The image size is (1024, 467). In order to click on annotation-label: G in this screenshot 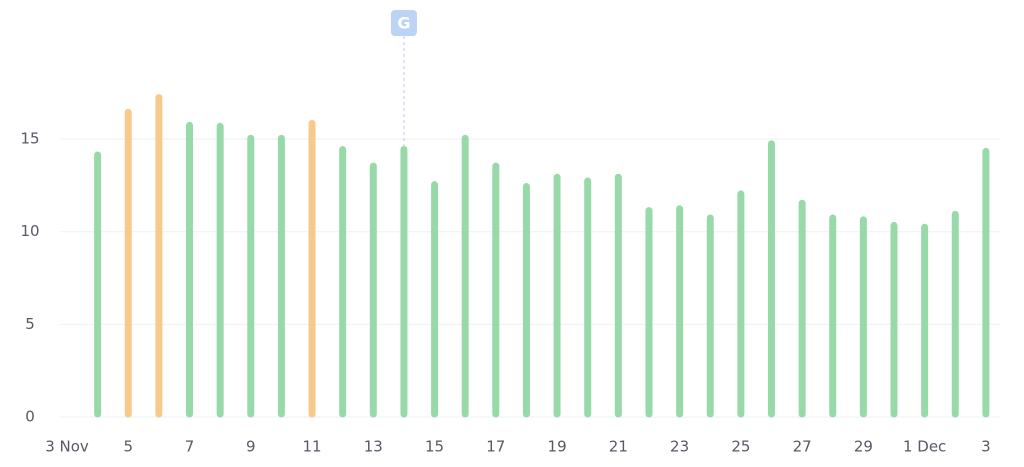, I will do `click(403, 23)`.